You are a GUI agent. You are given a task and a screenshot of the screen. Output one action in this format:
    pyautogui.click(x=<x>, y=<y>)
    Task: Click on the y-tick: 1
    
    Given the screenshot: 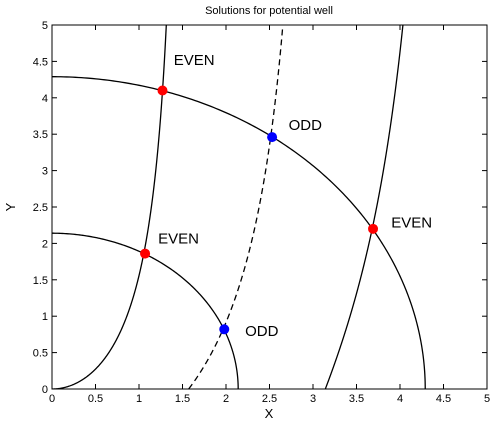 What is the action you would take?
    pyautogui.click(x=264, y=317)
    